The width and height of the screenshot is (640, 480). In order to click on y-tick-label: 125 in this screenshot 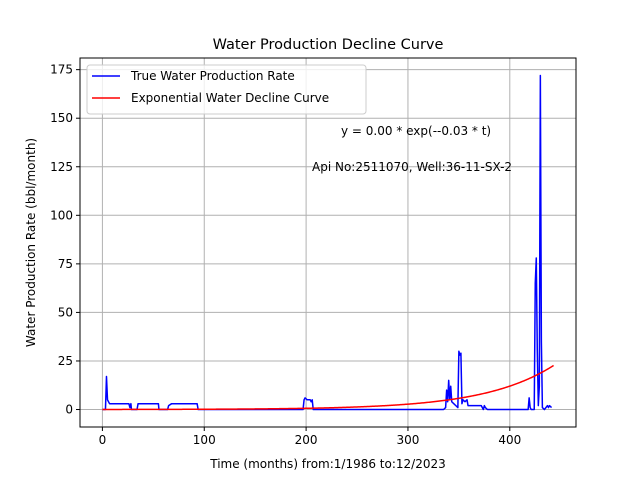, I will do `click(61, 167)`.